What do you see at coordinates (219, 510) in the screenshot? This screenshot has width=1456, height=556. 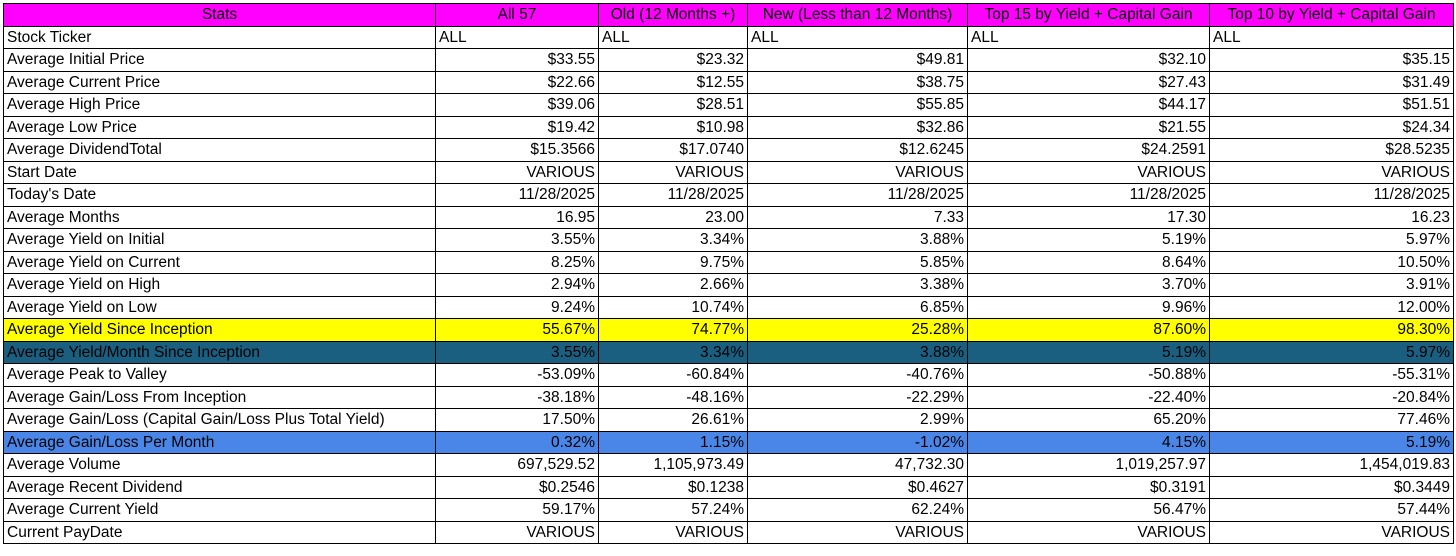 I see `row-label: Average Current Yield` at bounding box center [219, 510].